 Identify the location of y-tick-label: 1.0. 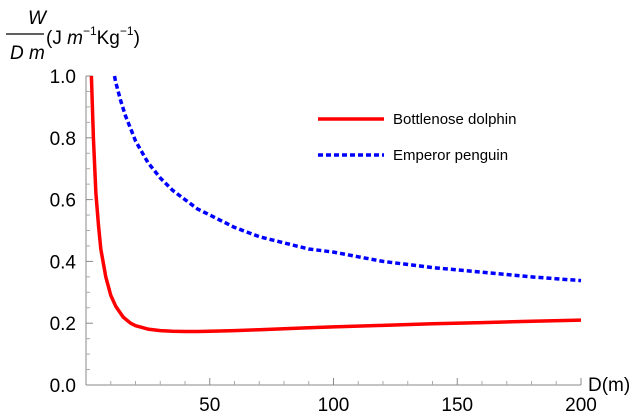
(63, 77).